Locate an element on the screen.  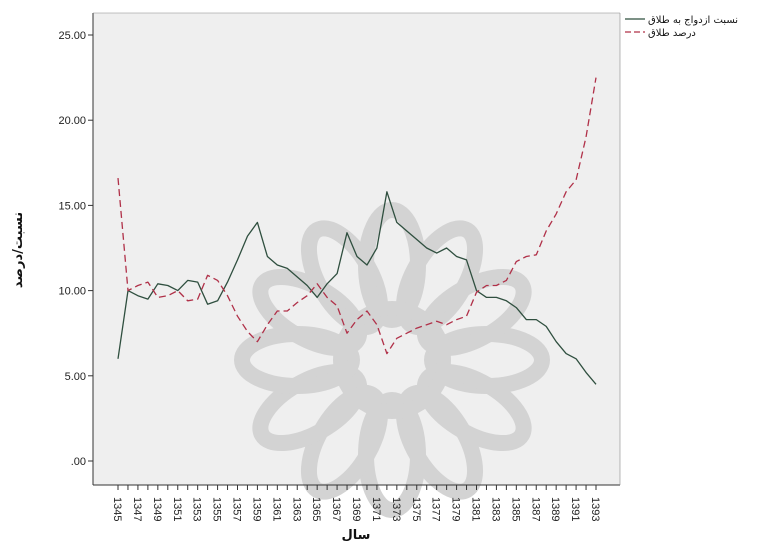
x-tick-label: 1387 is located at coordinates (535, 509).